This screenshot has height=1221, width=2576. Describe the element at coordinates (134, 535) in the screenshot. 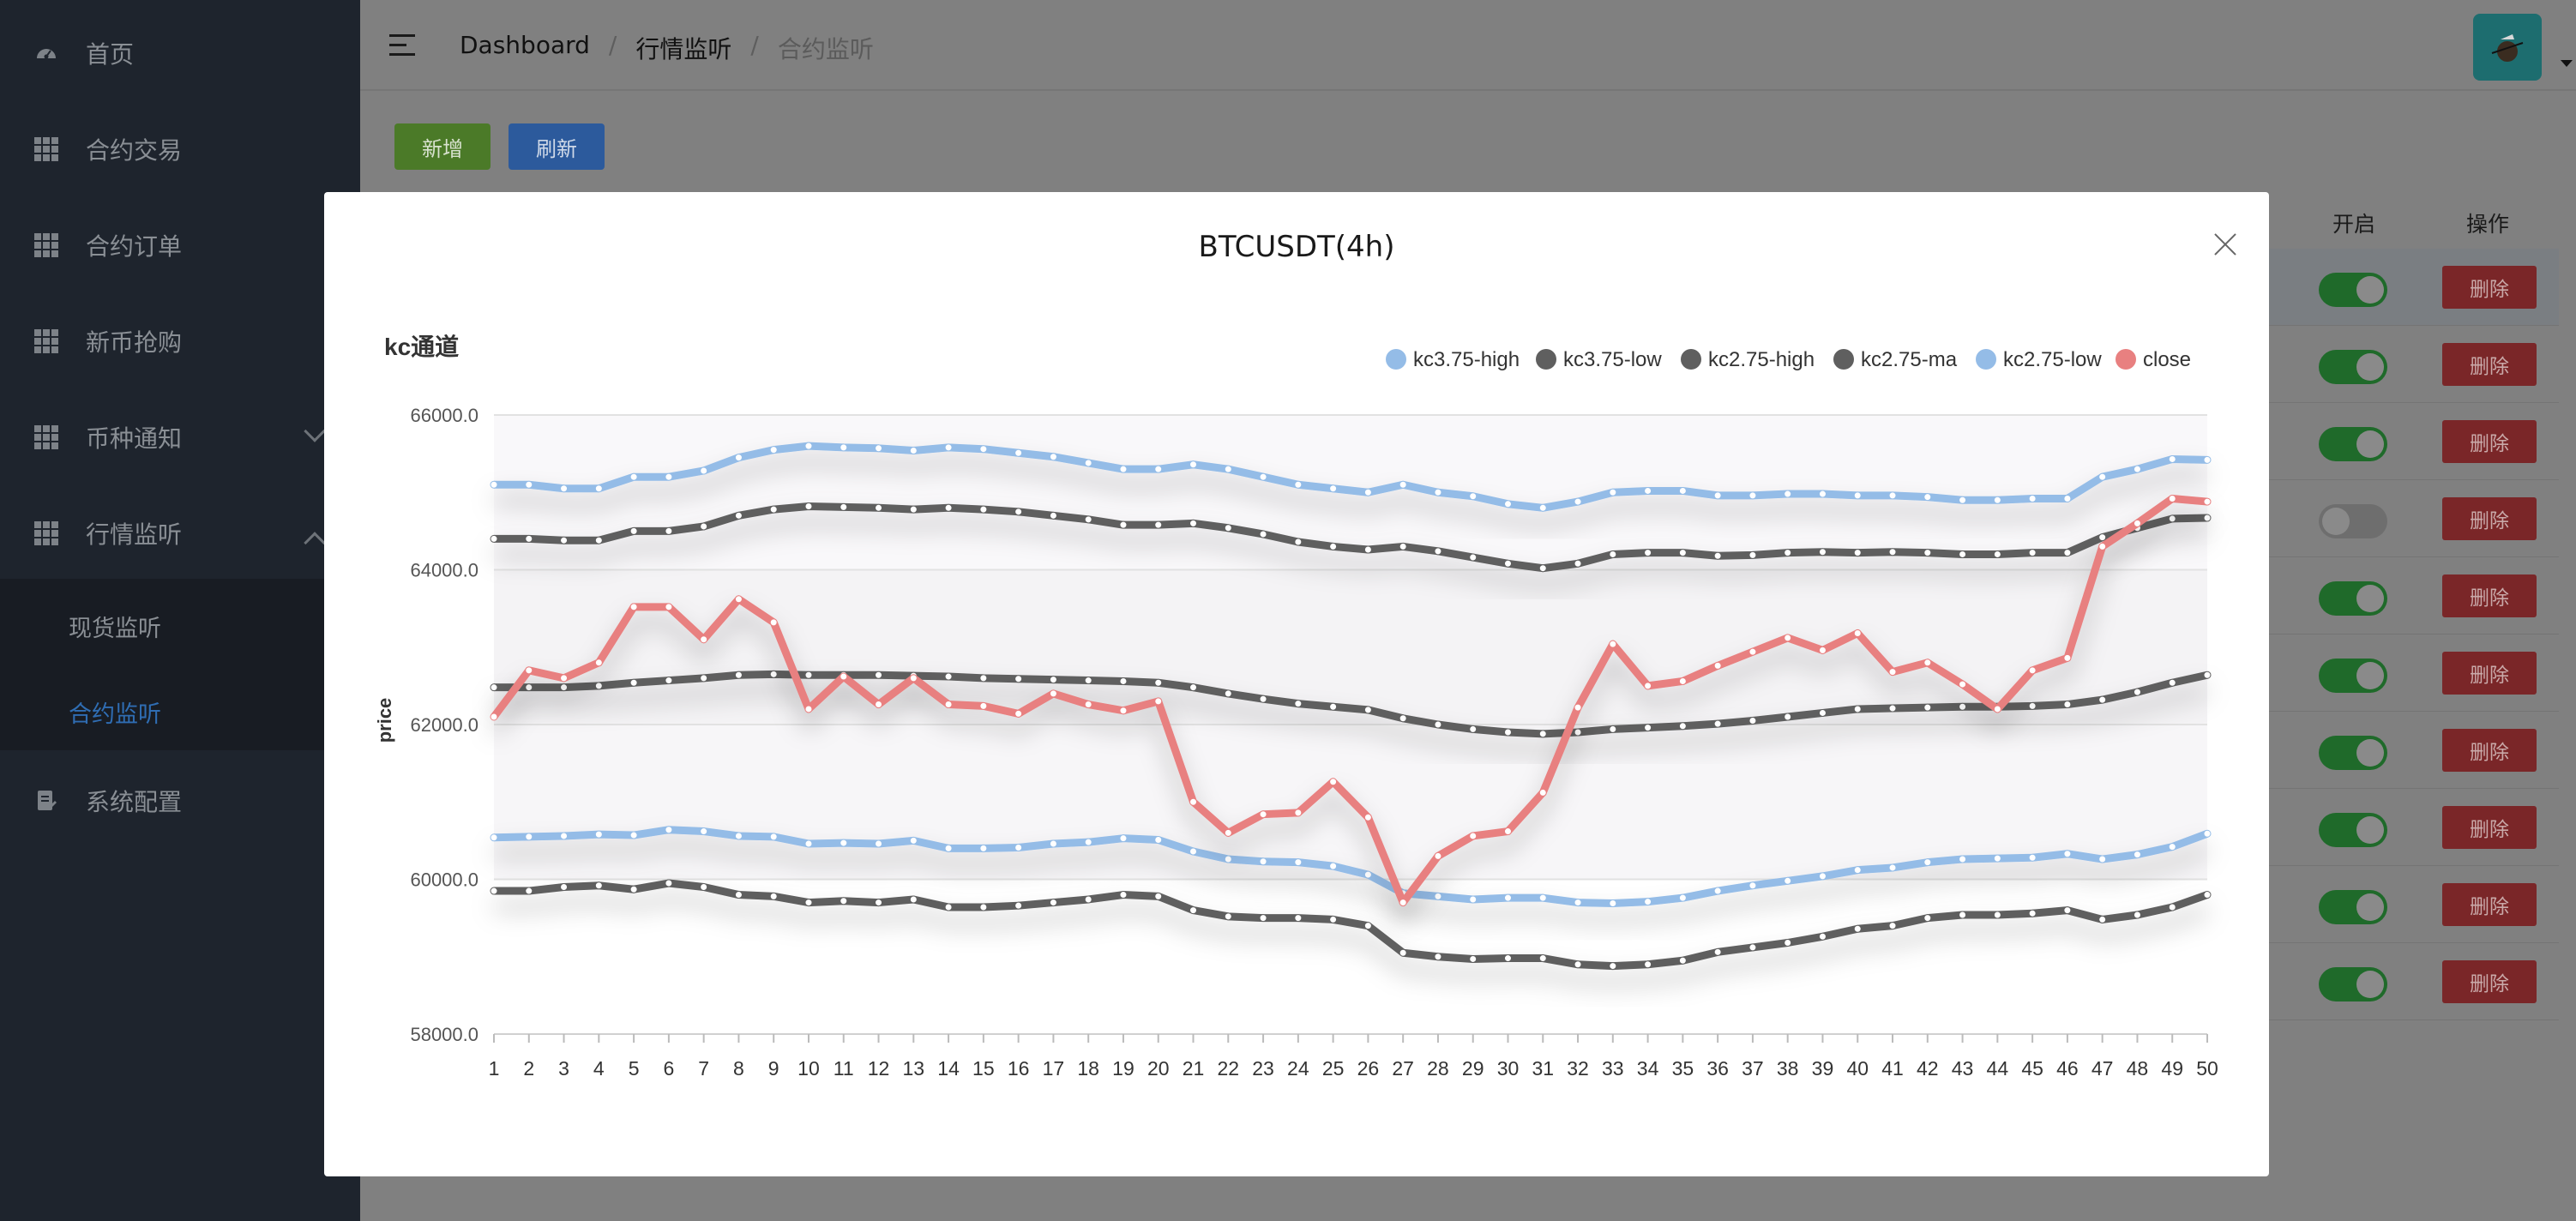

I see `sidebar-item-label: 行情监听` at that location.